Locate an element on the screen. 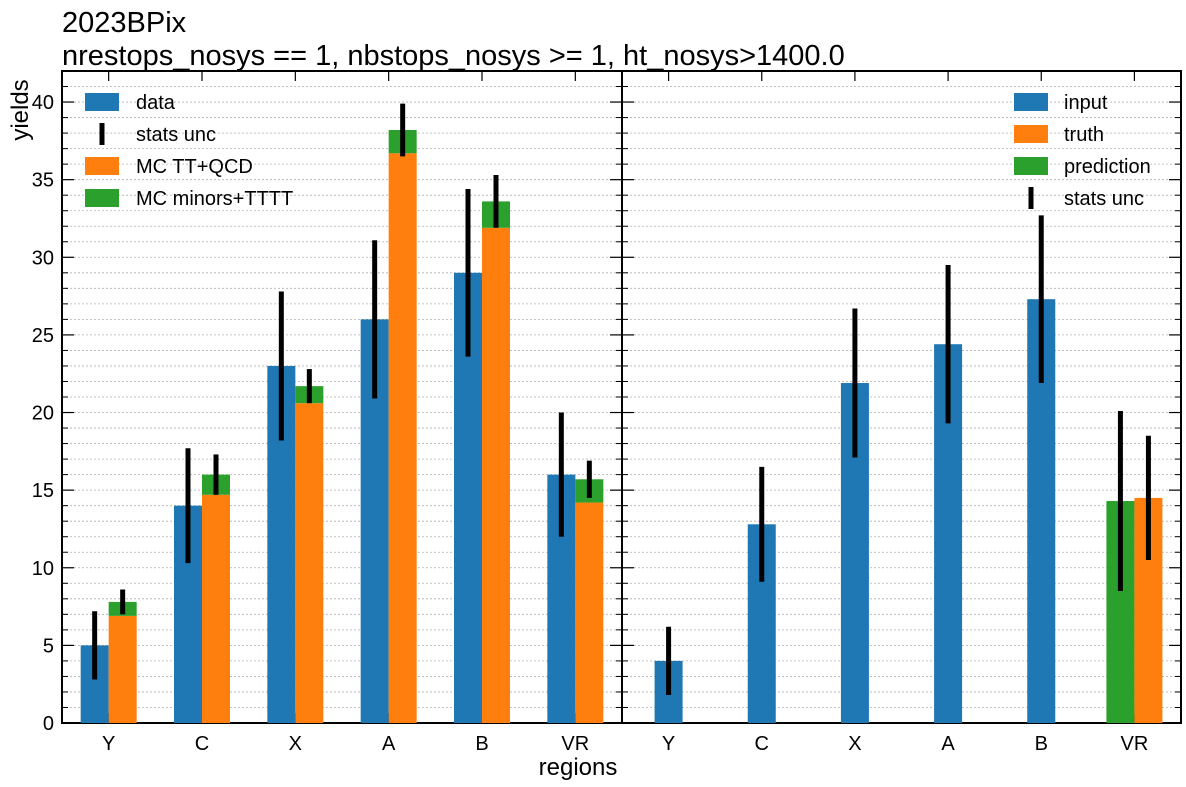  legend-label: MC minors+TTTT is located at coordinates (214, 199).